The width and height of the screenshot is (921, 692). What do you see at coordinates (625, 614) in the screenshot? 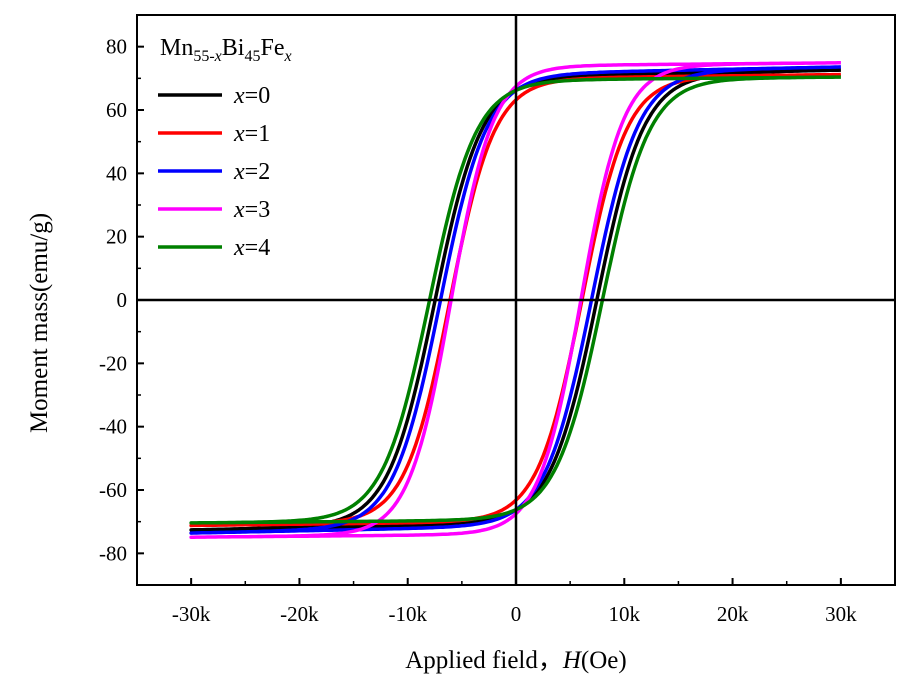
I see `x-tick-label: 10k` at bounding box center [625, 614].